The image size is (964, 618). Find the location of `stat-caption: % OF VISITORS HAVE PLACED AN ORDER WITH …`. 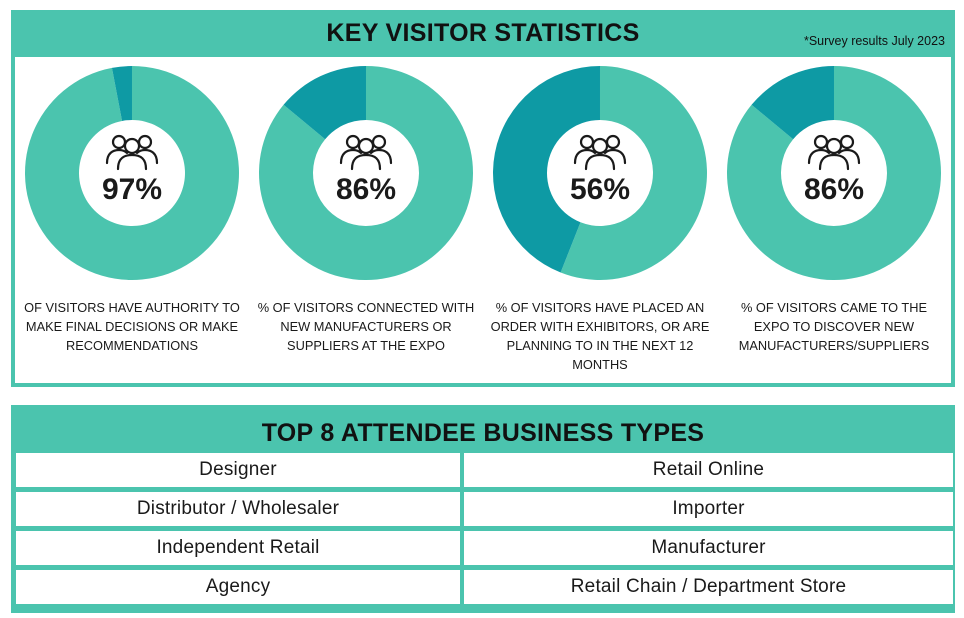

stat-caption: % OF VISITORS HAVE PLACED AN ORDER WITH … is located at coordinates (600, 336).